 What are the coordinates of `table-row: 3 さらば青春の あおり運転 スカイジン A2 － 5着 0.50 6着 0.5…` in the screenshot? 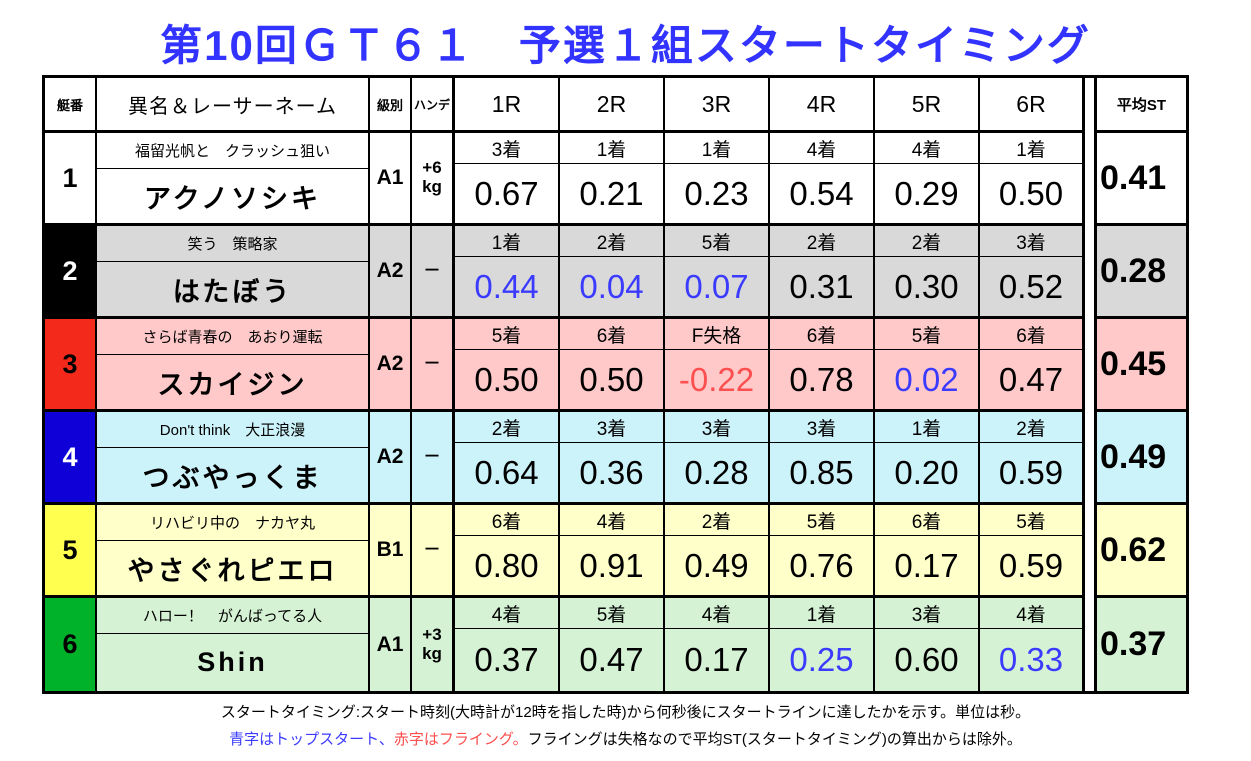 It's located at (615, 365).